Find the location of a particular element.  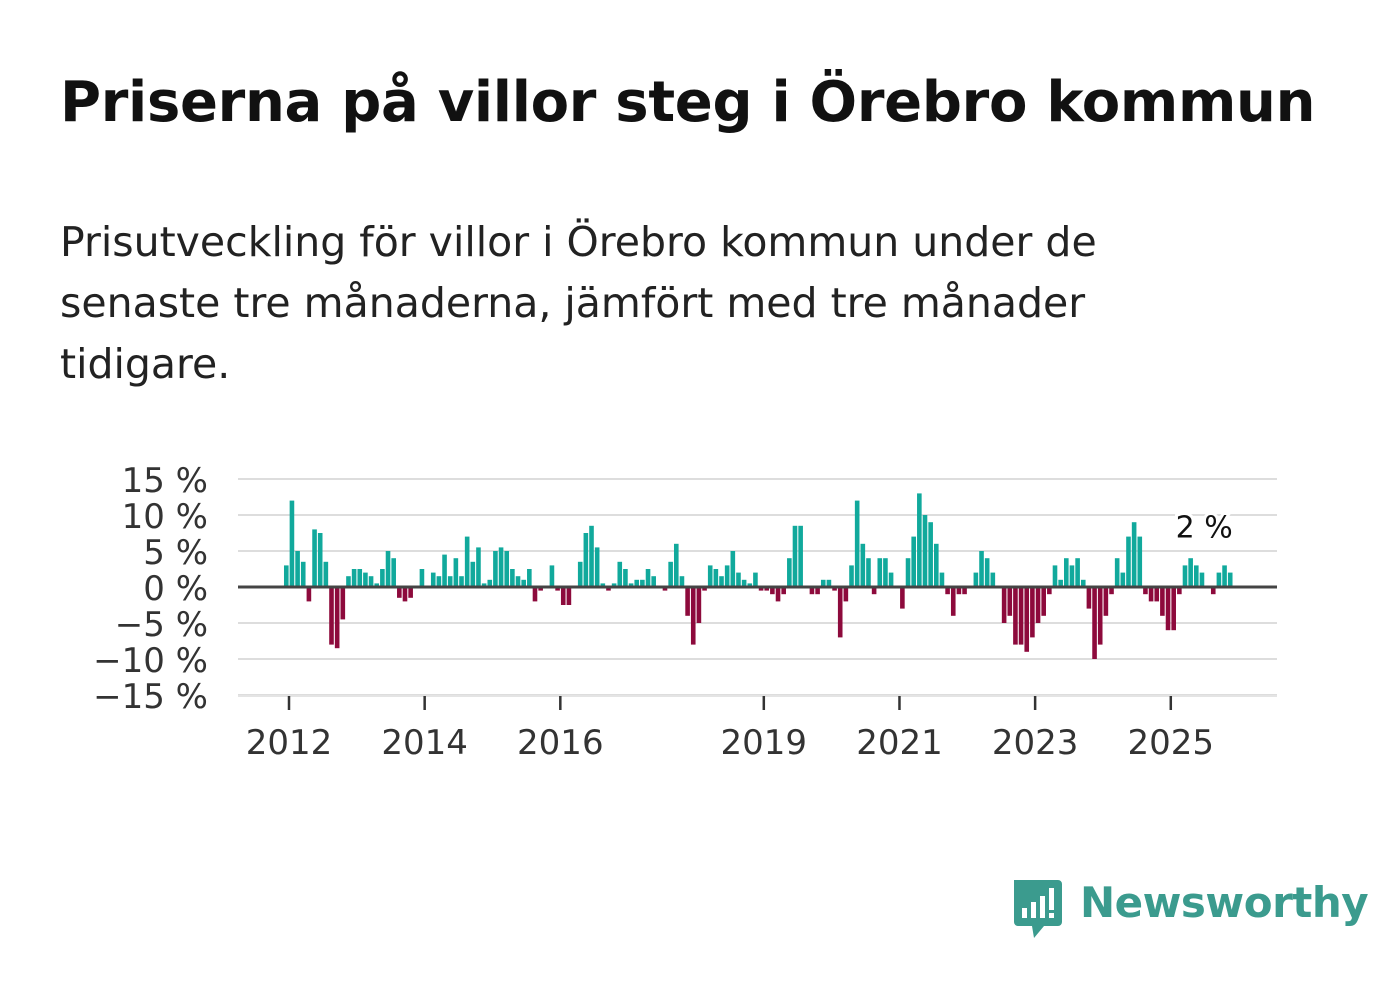

last-value-label: 2 % is located at coordinates (1204, 528).